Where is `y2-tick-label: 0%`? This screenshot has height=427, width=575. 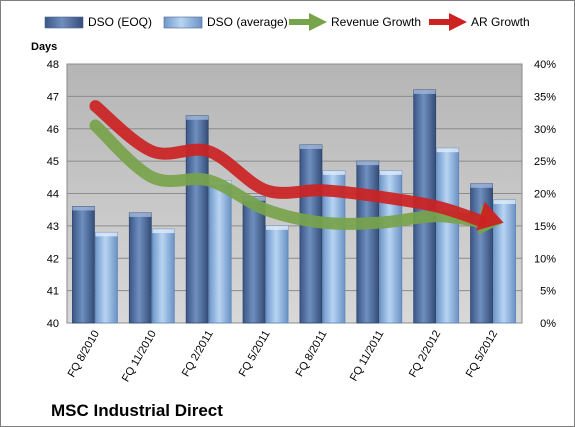 y2-tick-label: 0% is located at coordinates (548, 324).